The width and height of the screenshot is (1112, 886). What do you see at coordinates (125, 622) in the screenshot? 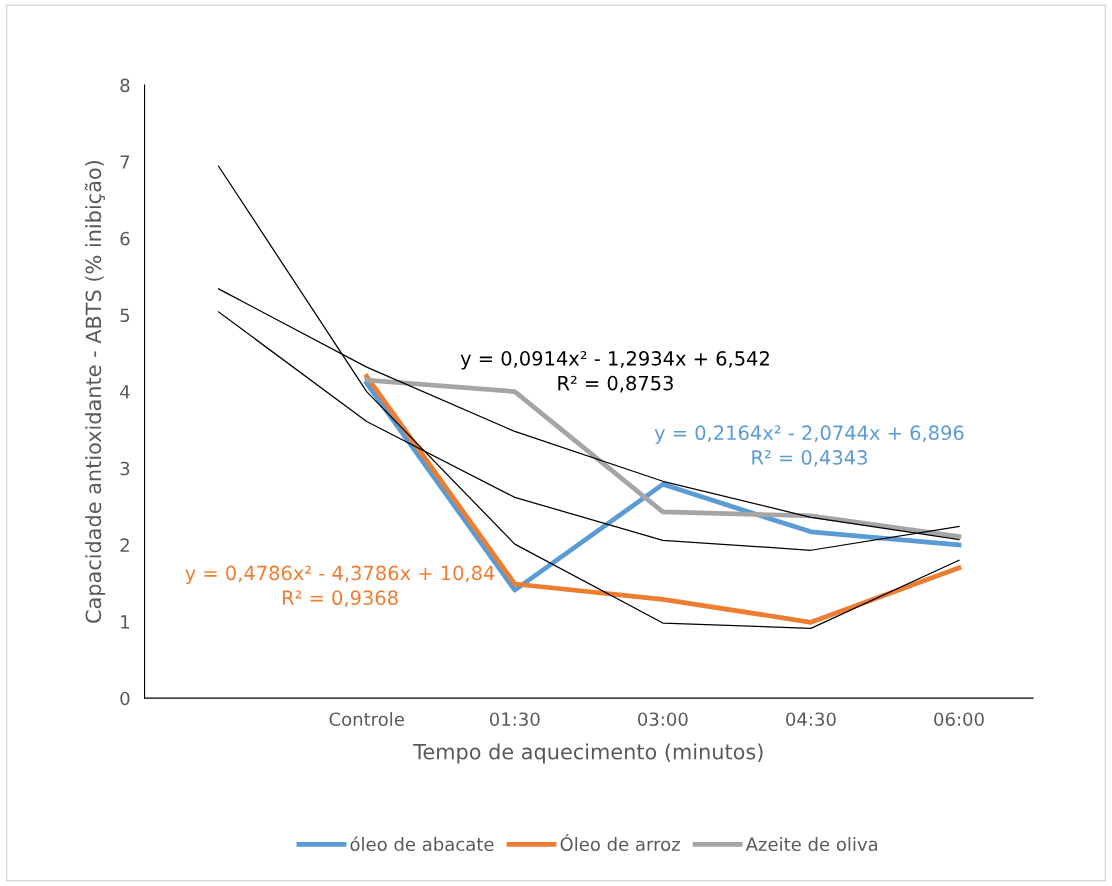
I see `y-tick-label: 1` at bounding box center [125, 622].